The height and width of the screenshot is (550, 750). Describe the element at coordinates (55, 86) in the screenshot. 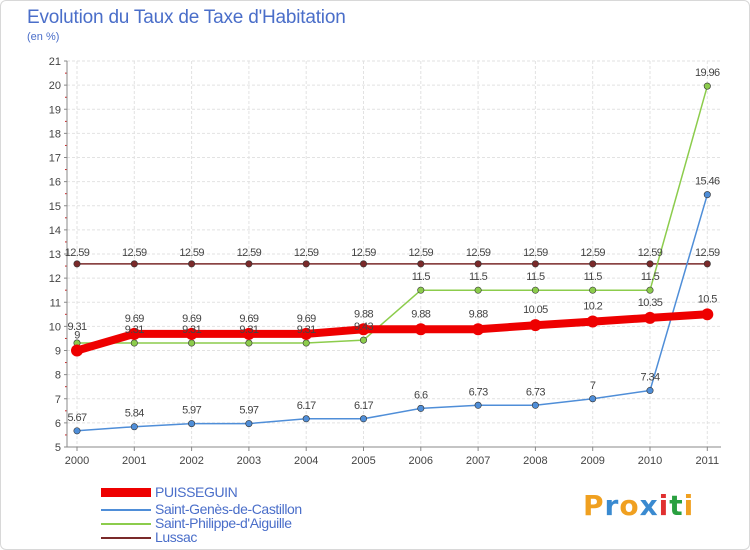

I see `y-tick-label: 20` at that location.